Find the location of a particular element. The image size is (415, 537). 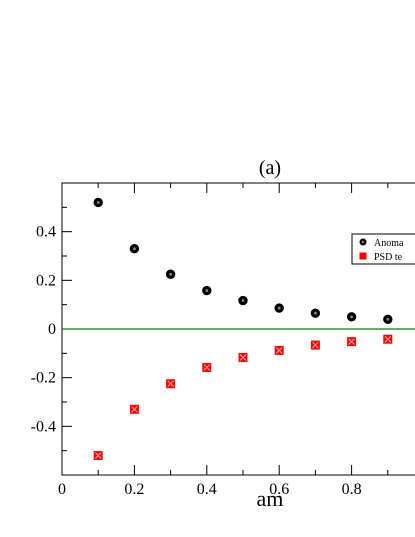

y-tick-label: 0 is located at coordinates (52, 329).